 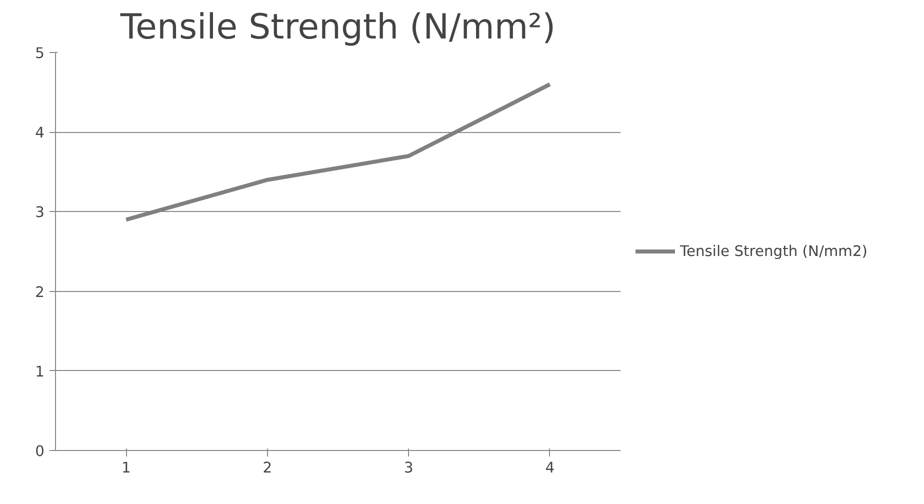 What do you see at coordinates (40, 292) in the screenshot?
I see `y-tick-label: 2` at bounding box center [40, 292].